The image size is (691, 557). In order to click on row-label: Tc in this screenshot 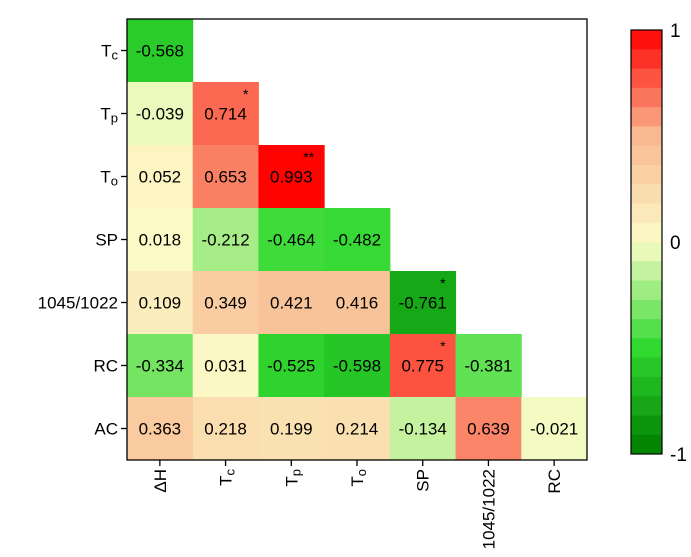, I will do `click(109, 52)`.